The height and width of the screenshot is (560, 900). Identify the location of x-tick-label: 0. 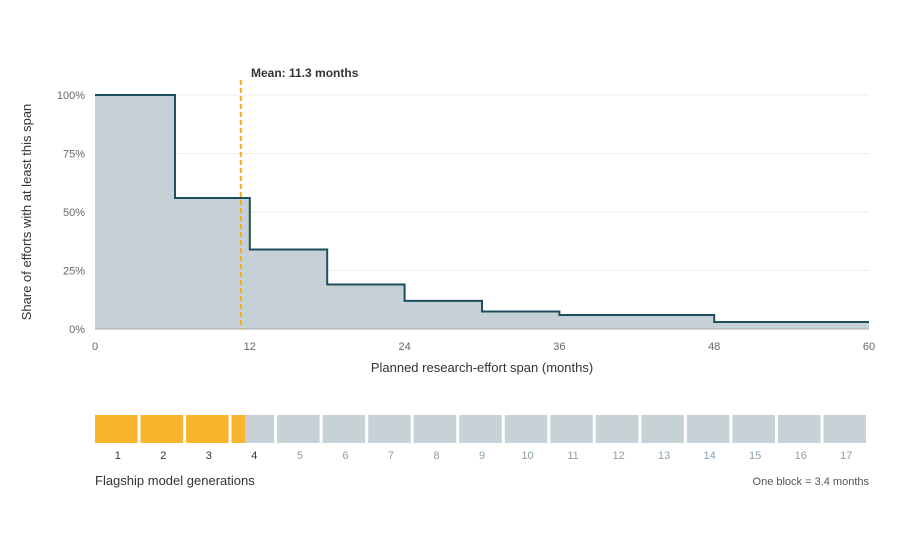
(95, 347).